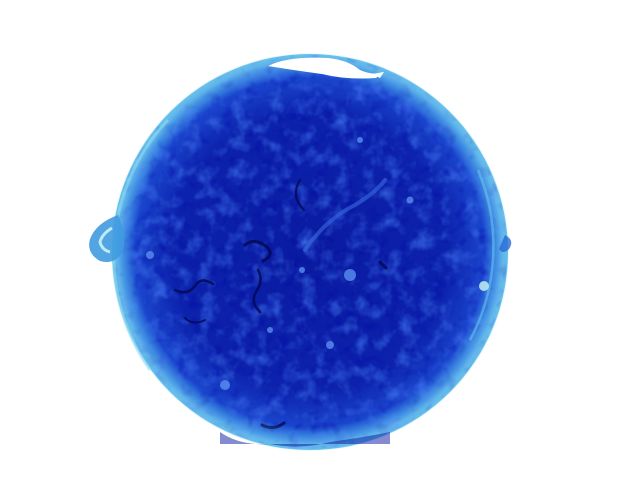  What do you see at coordinates (325, 68) in the screenshot?
I see `top-edge-artifact` at bounding box center [325, 68].